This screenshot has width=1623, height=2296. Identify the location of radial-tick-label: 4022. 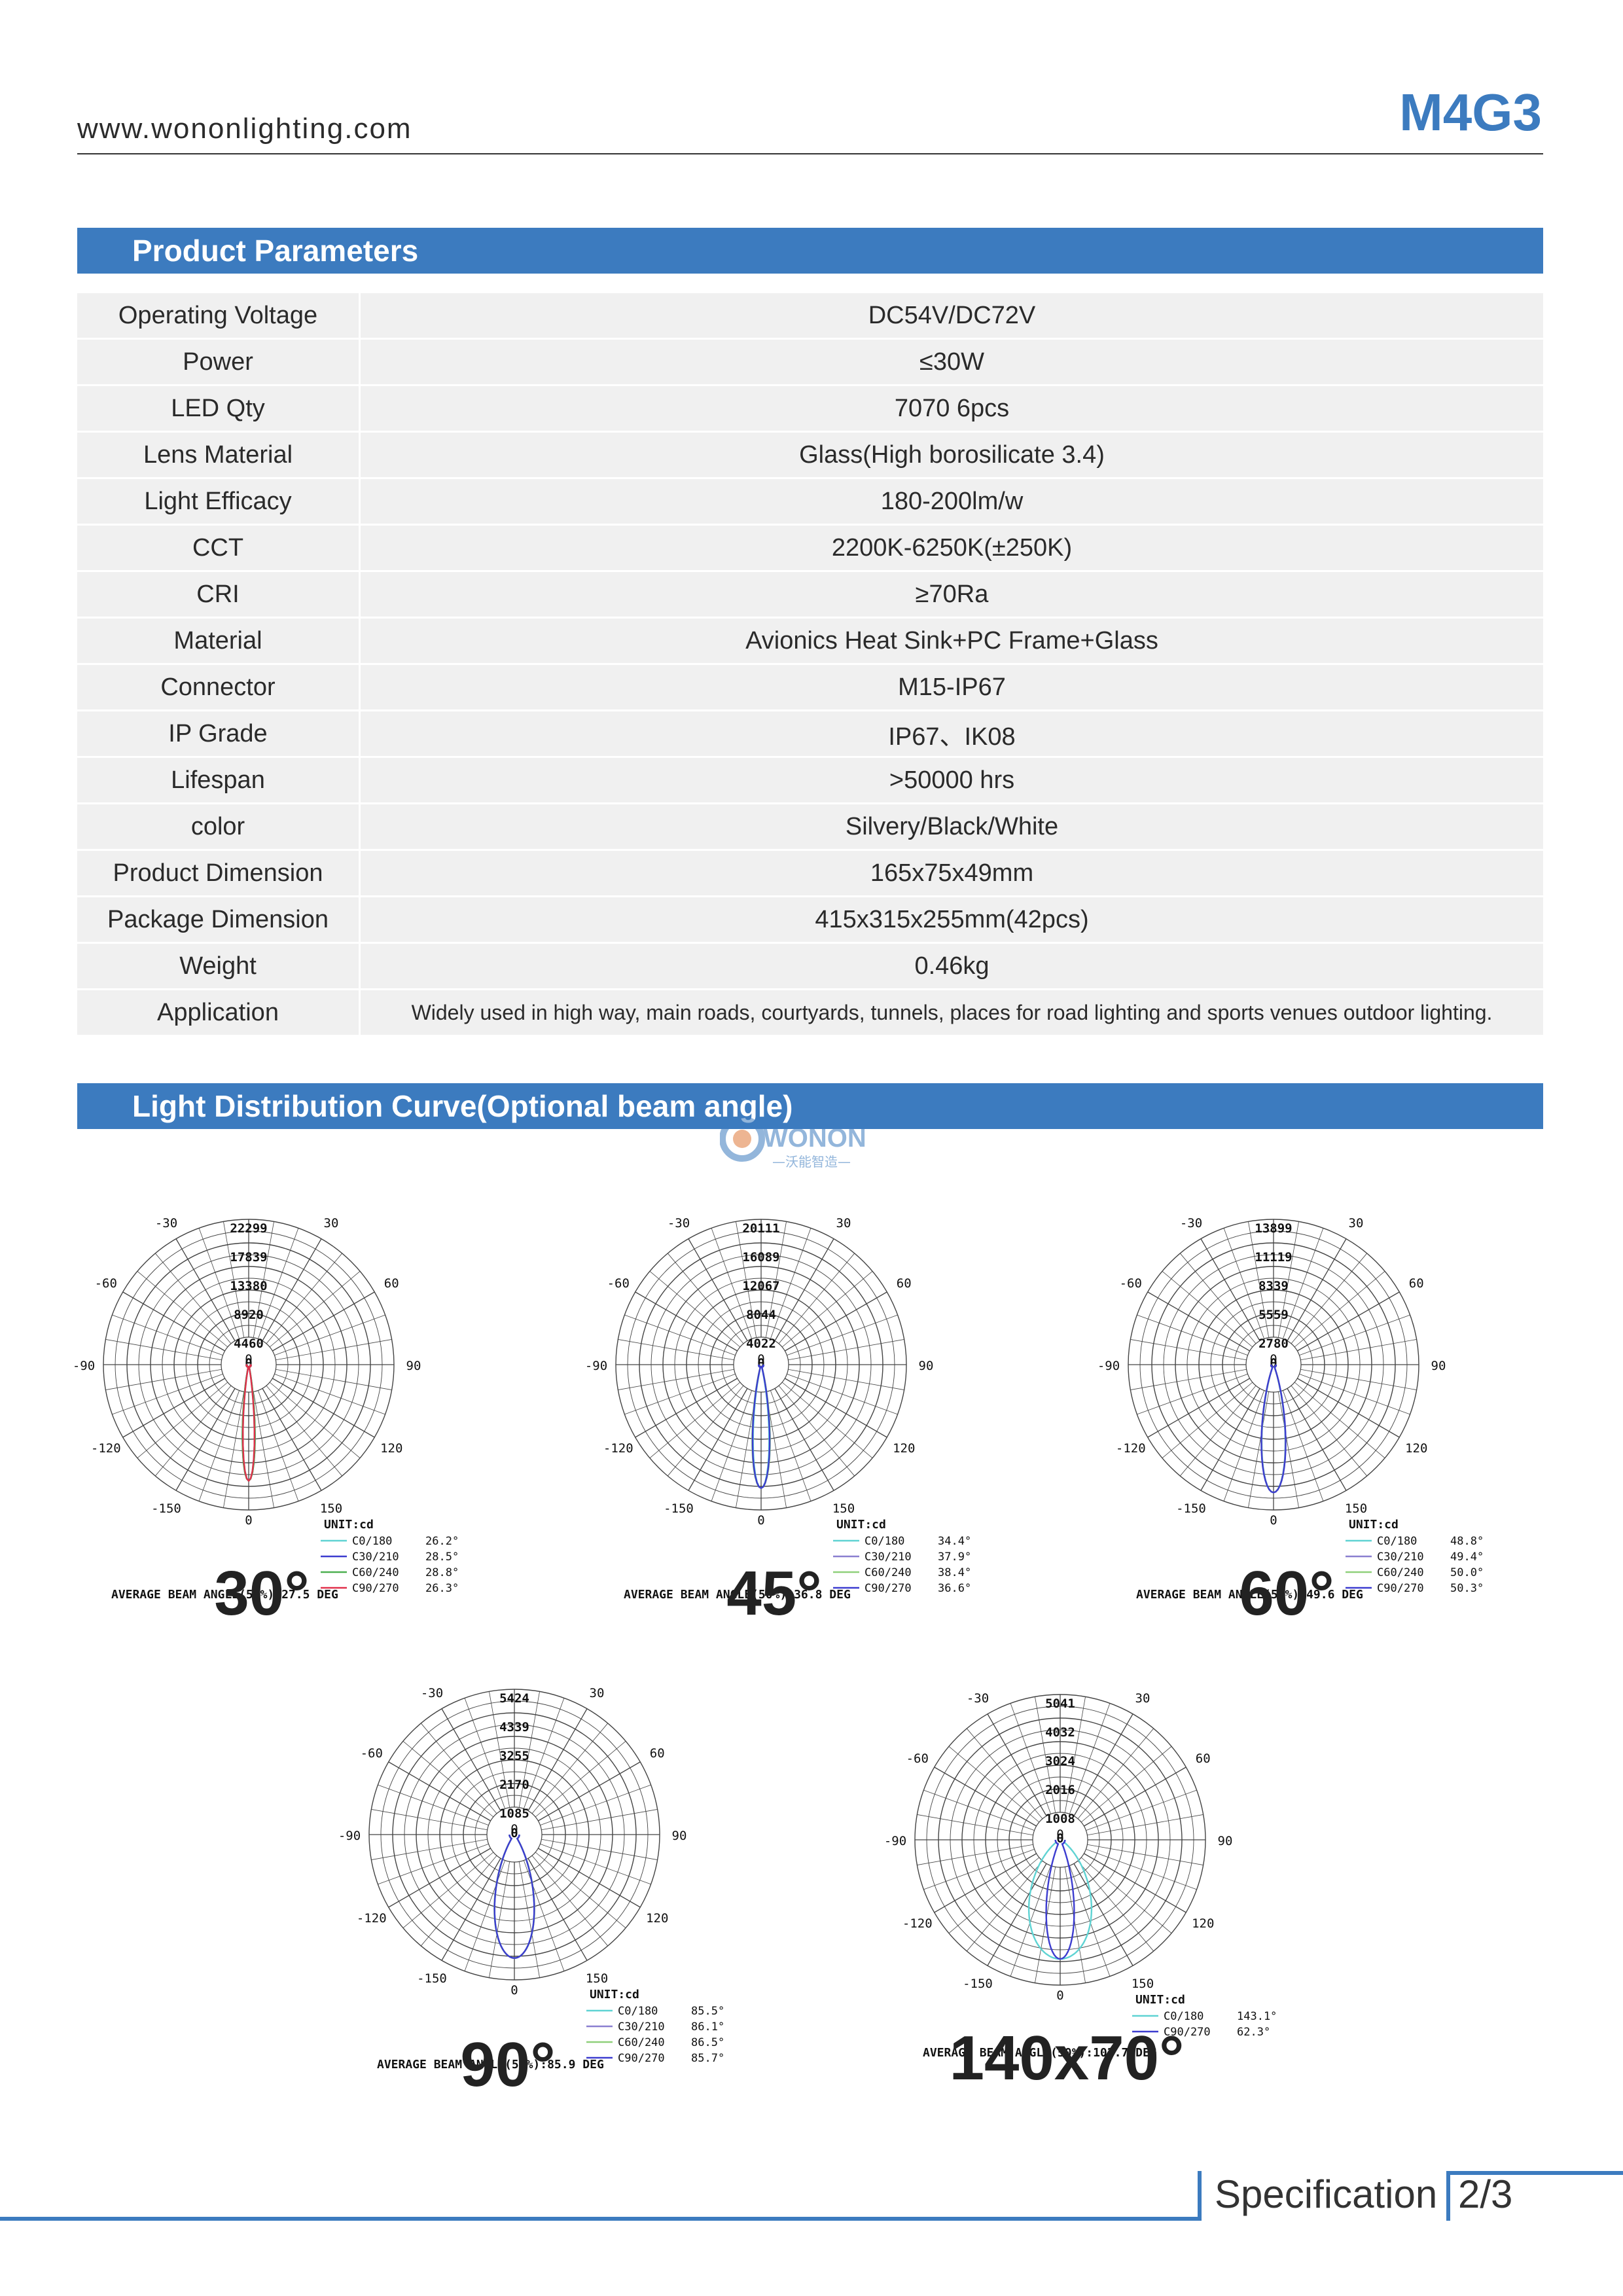
(761, 1343).